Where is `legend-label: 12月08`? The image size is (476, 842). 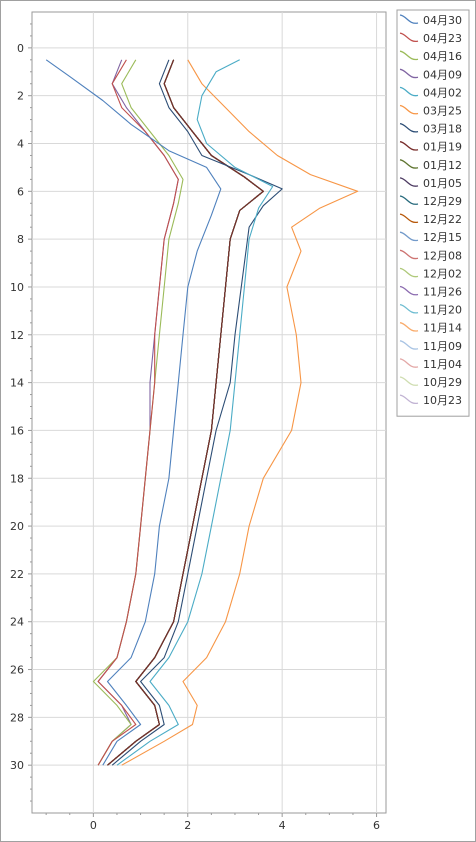
legend-label: 12月08 is located at coordinates (442, 255).